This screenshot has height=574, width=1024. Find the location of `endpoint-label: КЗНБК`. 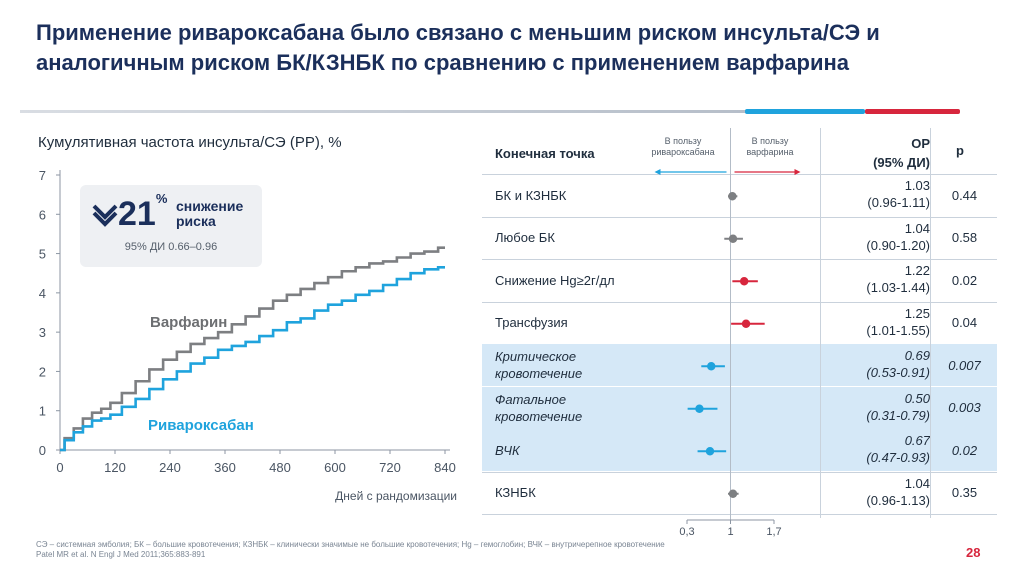

endpoint-label: КЗНБК is located at coordinates (515, 492).